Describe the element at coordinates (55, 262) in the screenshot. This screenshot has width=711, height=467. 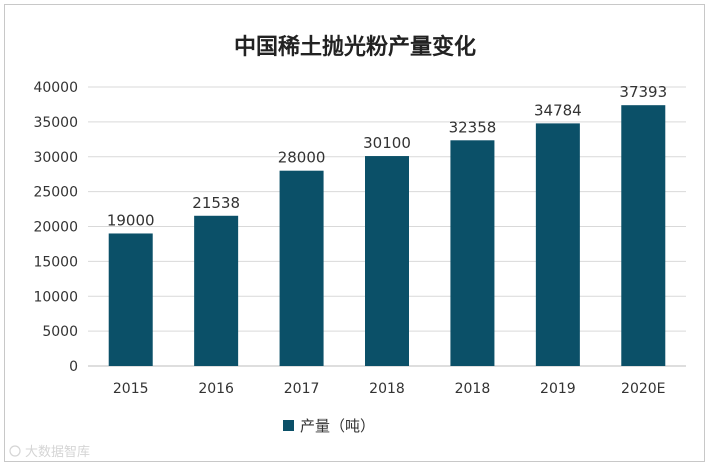
I see `y-tick-label: 15000` at that location.